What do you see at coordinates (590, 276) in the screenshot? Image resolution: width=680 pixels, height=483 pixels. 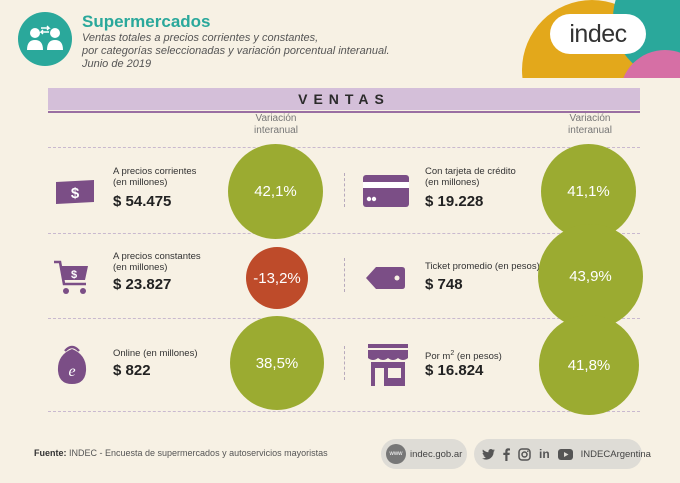 I see `variation-circle: 43,9%` at bounding box center [590, 276].